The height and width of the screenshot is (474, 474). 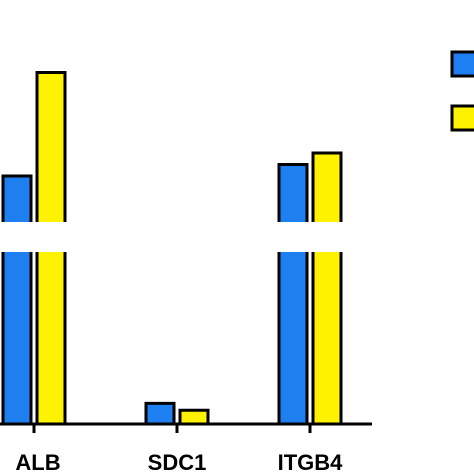 What do you see at coordinates (462, 91) in the screenshot?
I see `legend` at bounding box center [462, 91].